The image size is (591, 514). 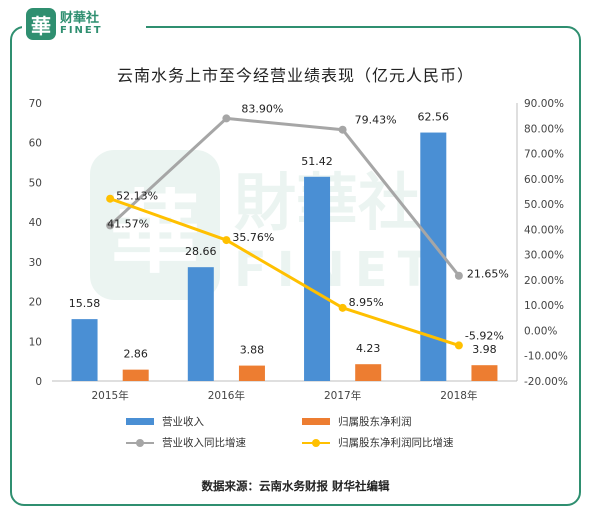 I want to click on legend-swatch-revenue, so click(x=140, y=421).